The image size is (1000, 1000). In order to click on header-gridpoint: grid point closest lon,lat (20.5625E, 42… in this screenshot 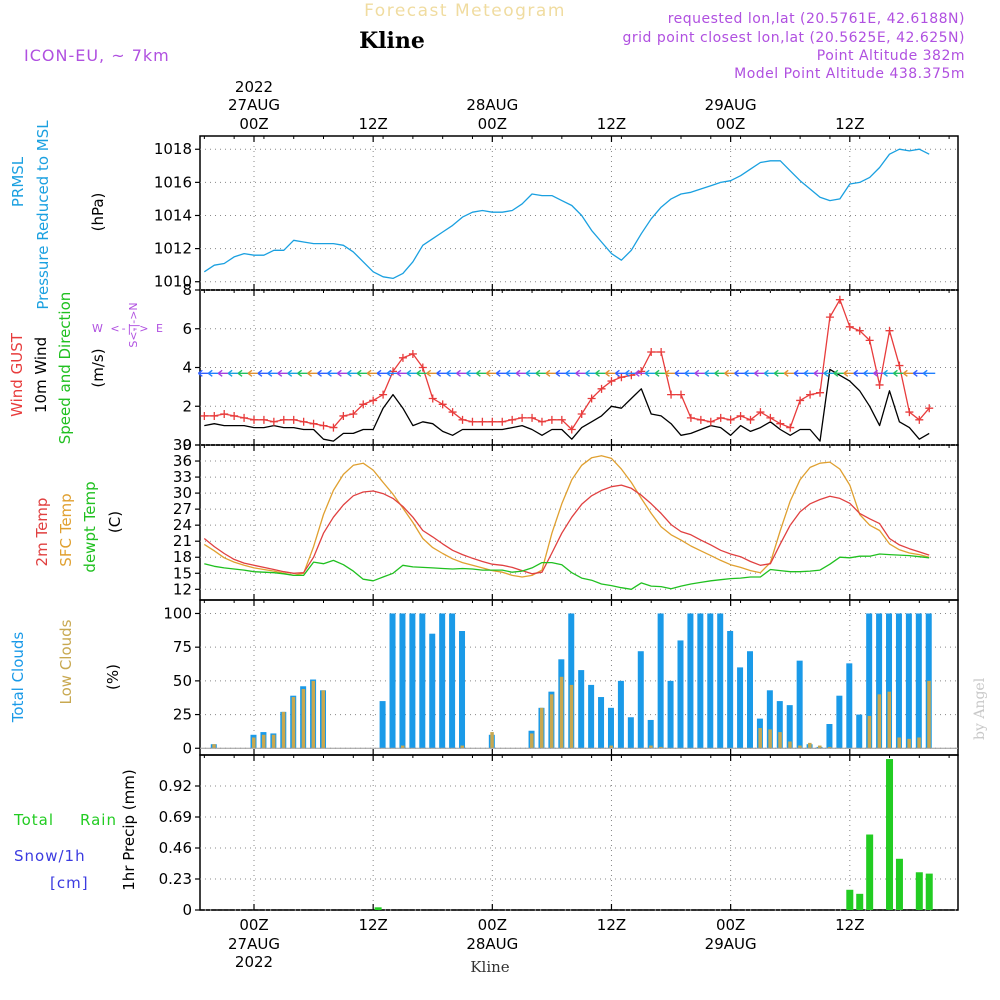, I will do `click(793, 38)`.